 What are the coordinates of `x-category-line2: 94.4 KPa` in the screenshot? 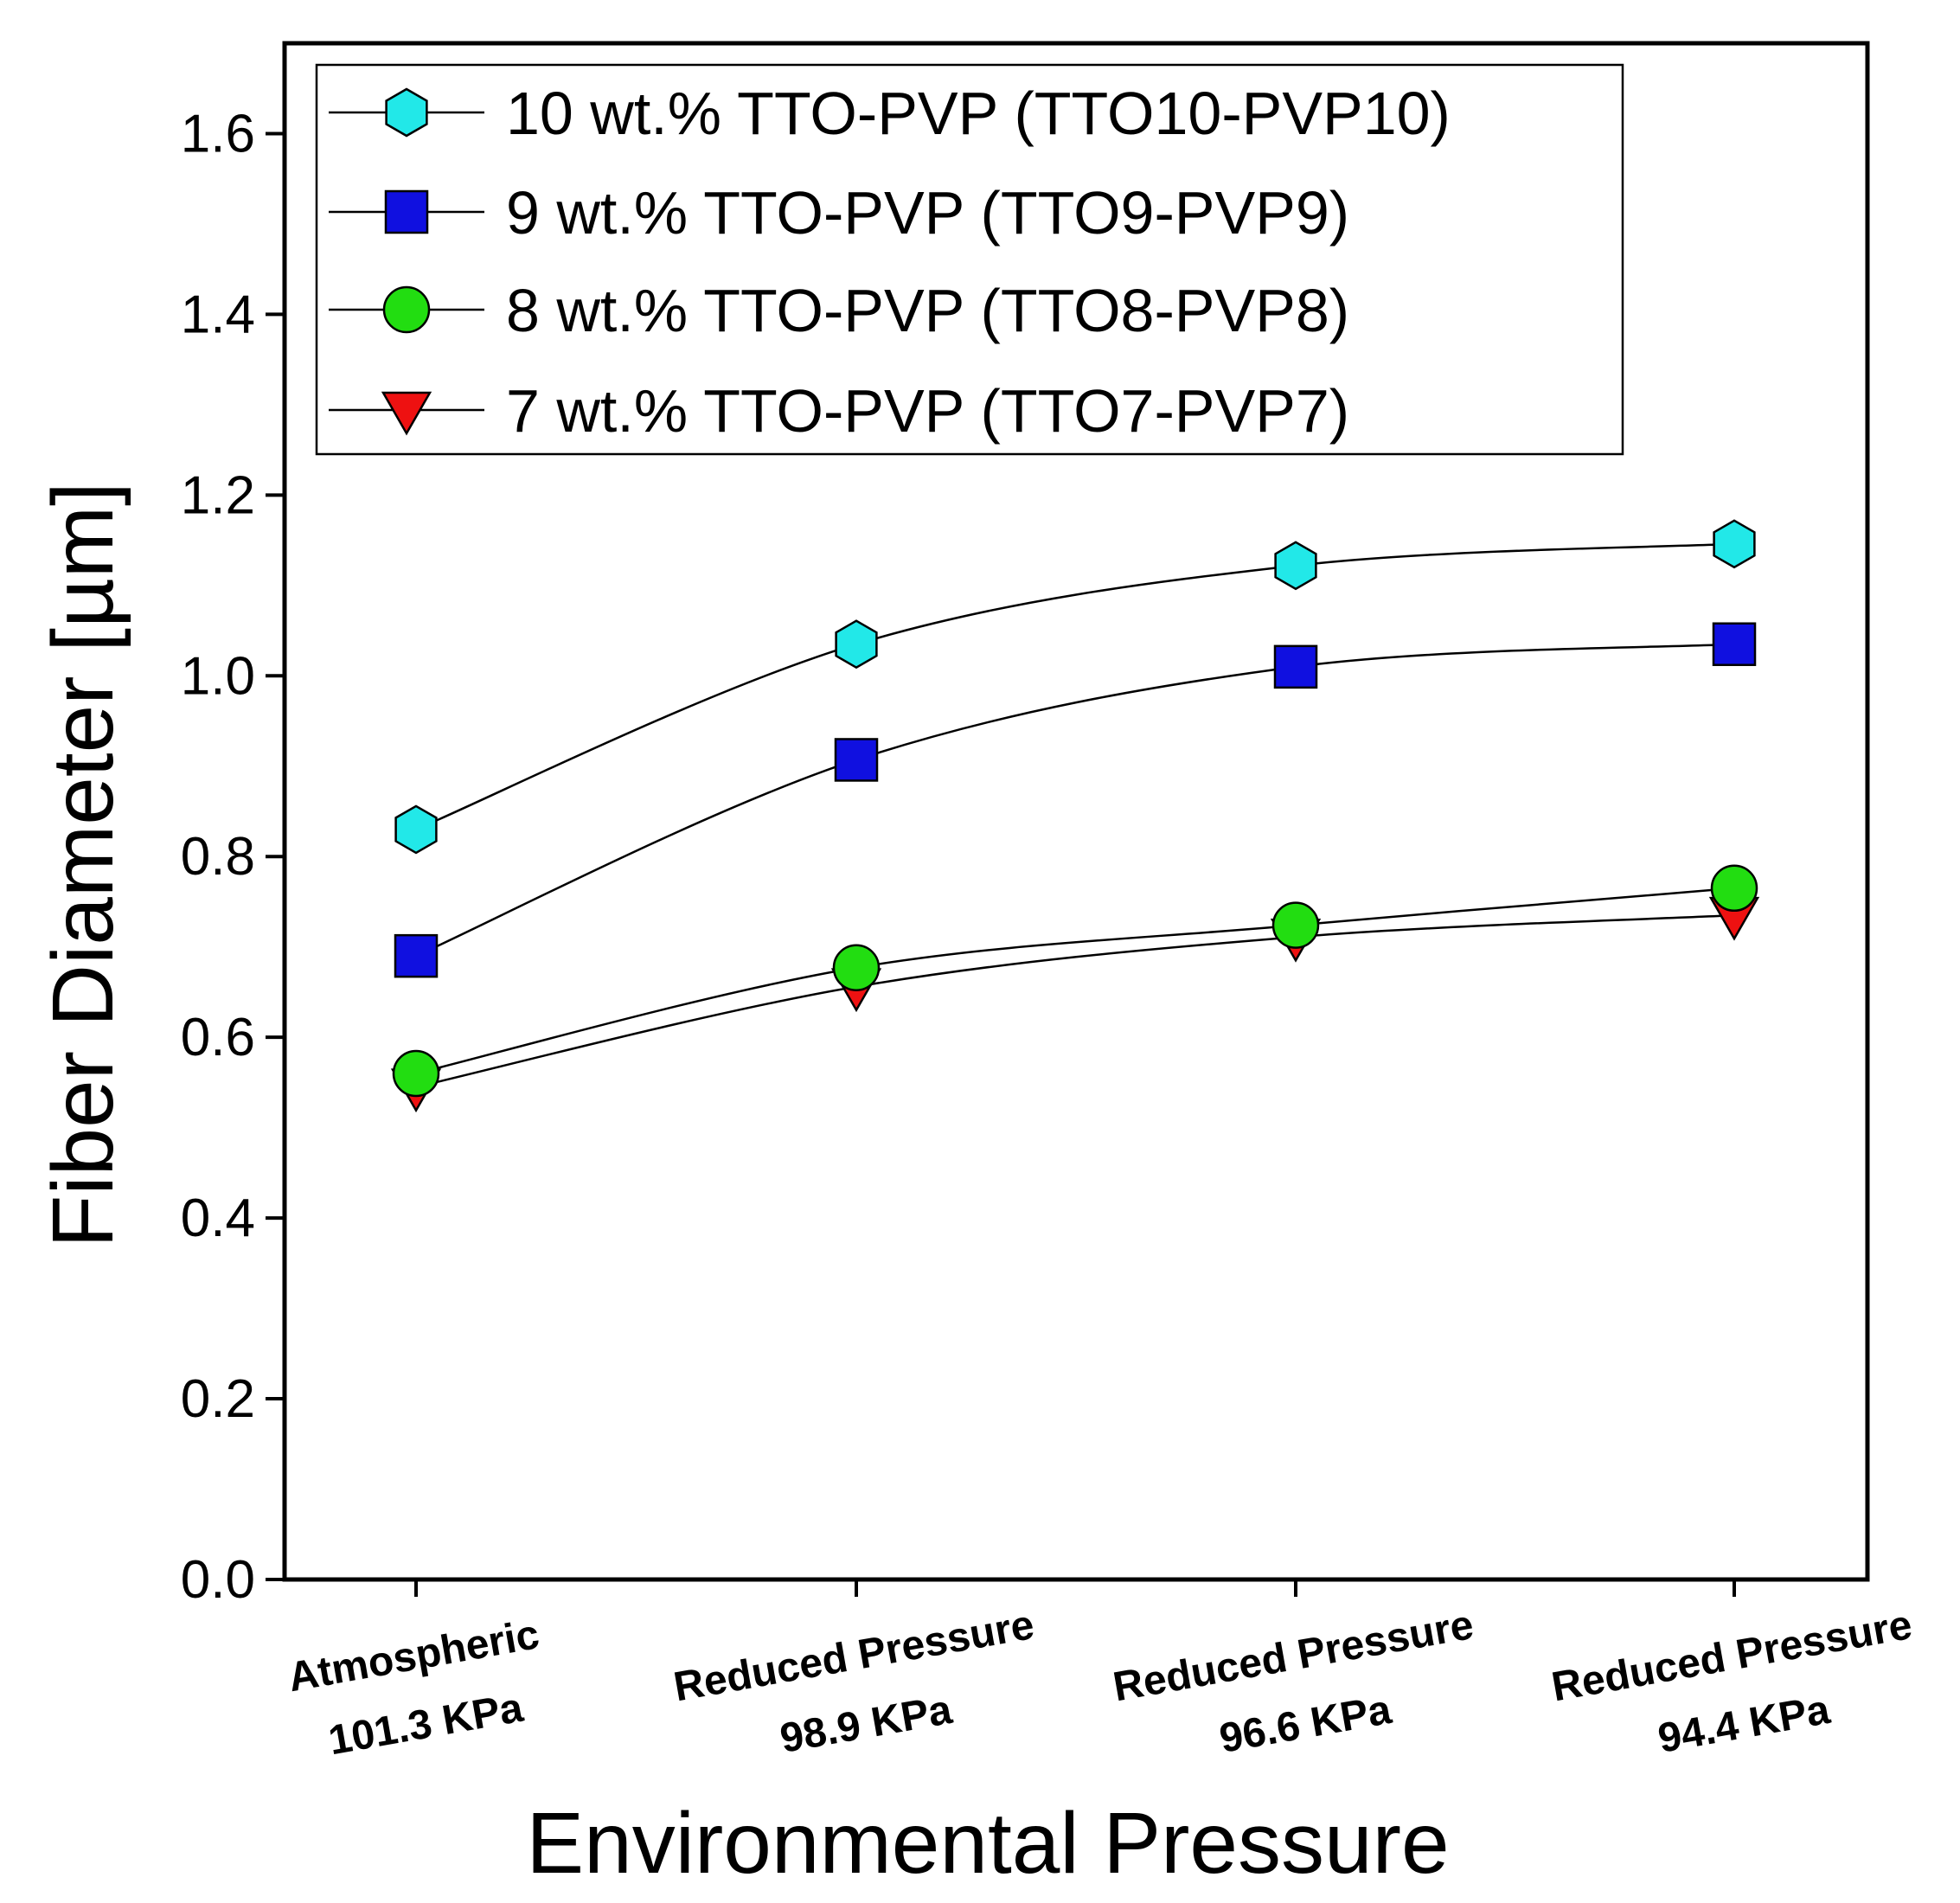 It's located at (1744, 1724).